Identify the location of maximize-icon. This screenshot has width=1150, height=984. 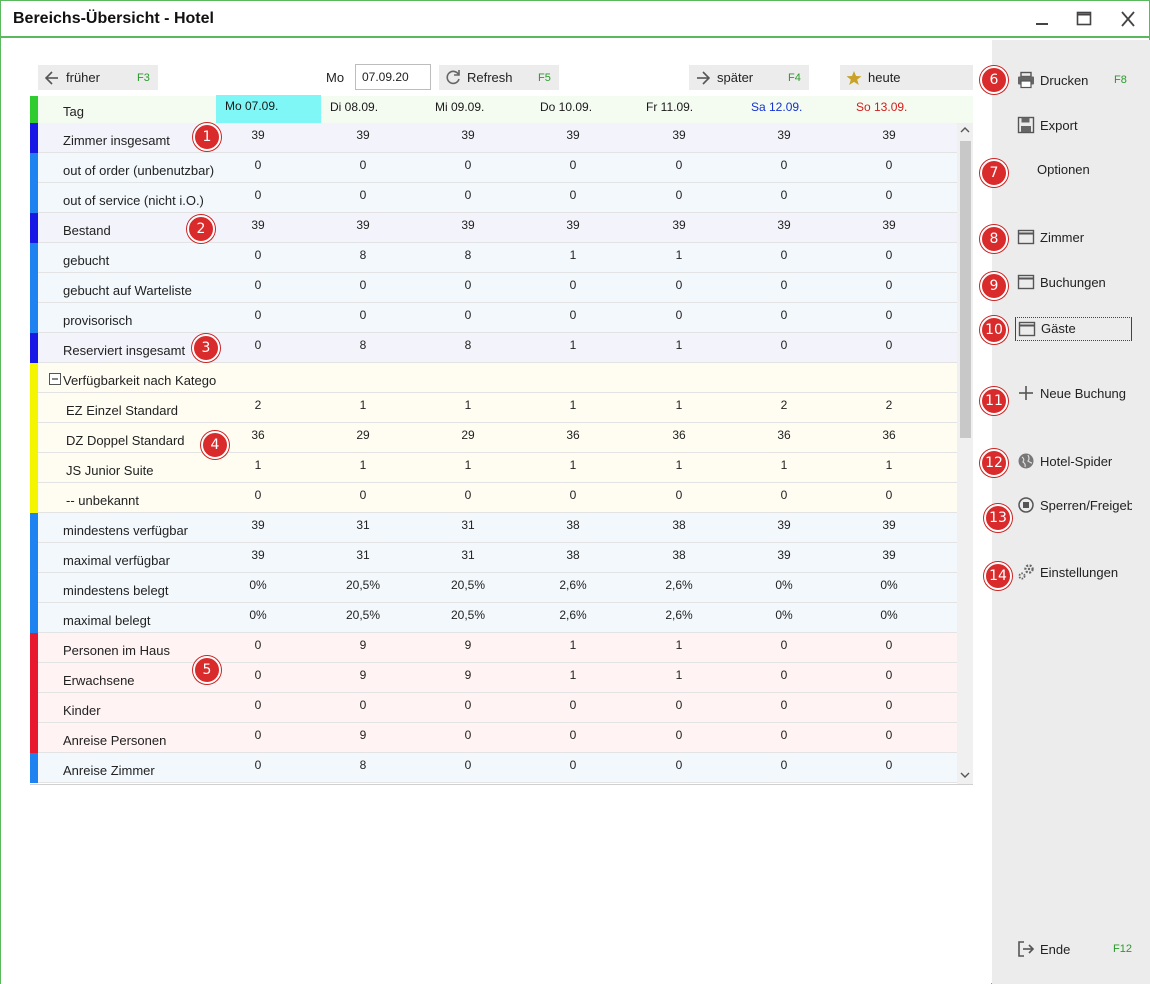
(1084, 18).